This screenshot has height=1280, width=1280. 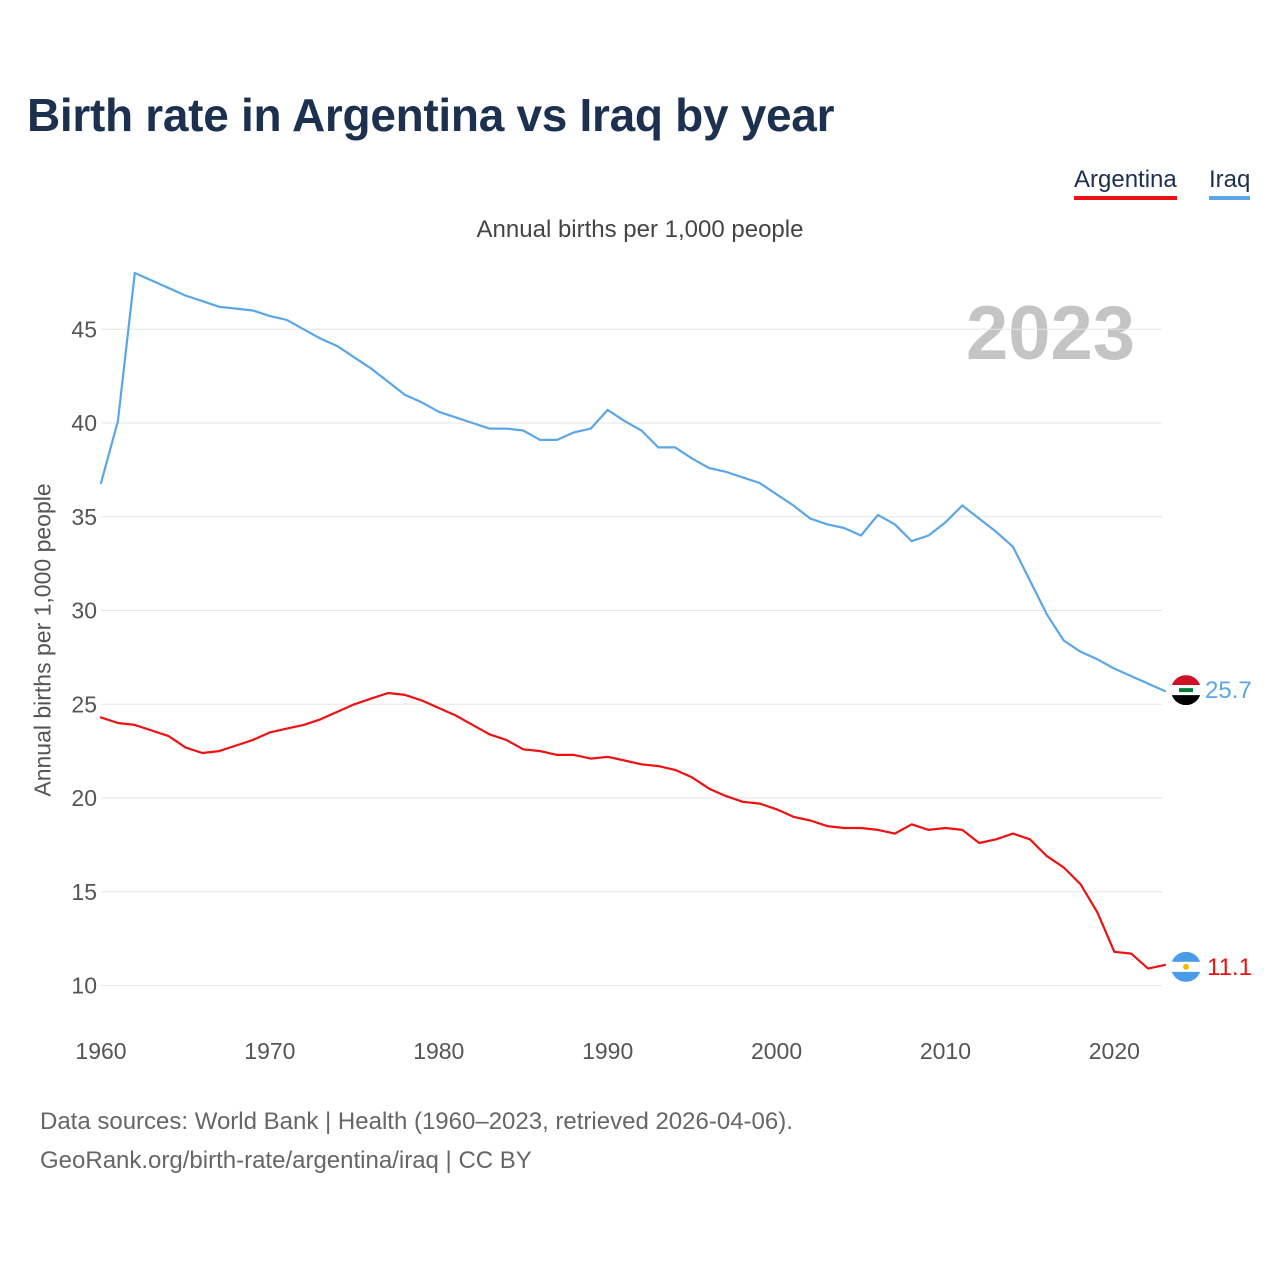 I want to click on year-label: 2023, so click(x=1051, y=333).